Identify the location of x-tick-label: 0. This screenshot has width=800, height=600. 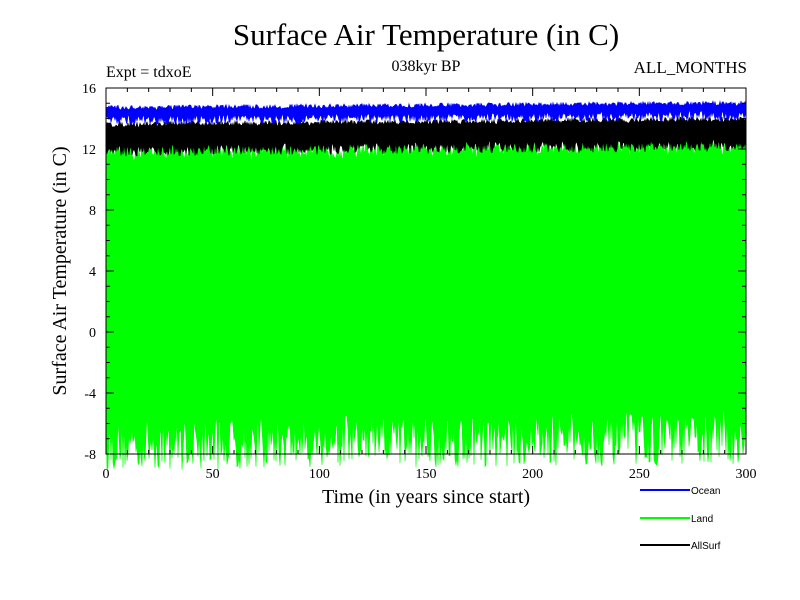
(106, 474).